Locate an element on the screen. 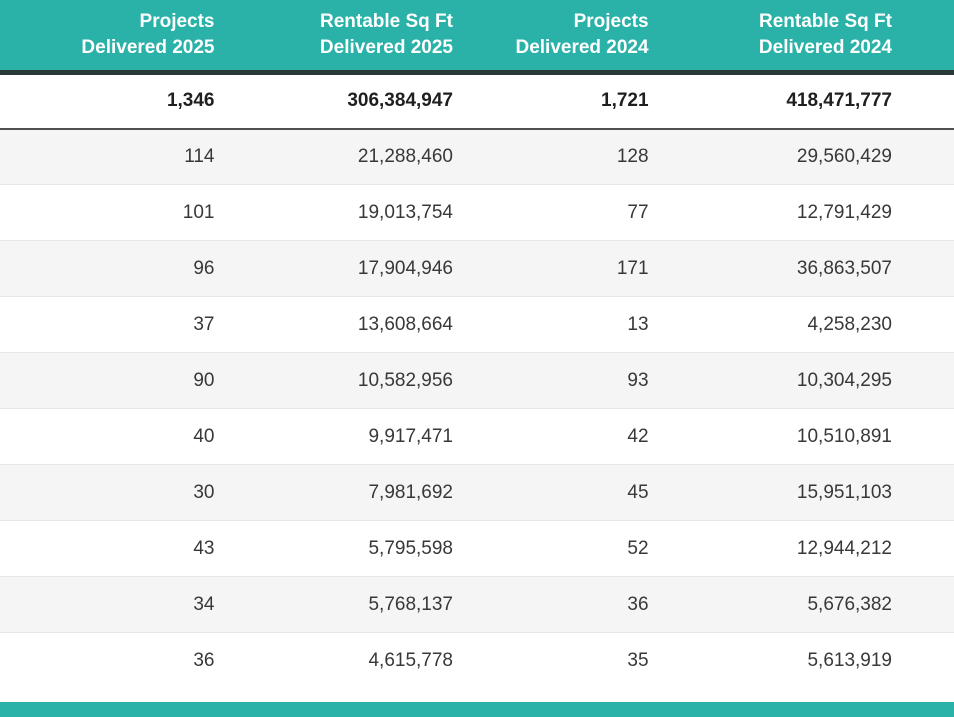 This screenshot has width=954, height=717. table-row: 34 5,768,137 36 5,676,382 is located at coordinates (477, 604).